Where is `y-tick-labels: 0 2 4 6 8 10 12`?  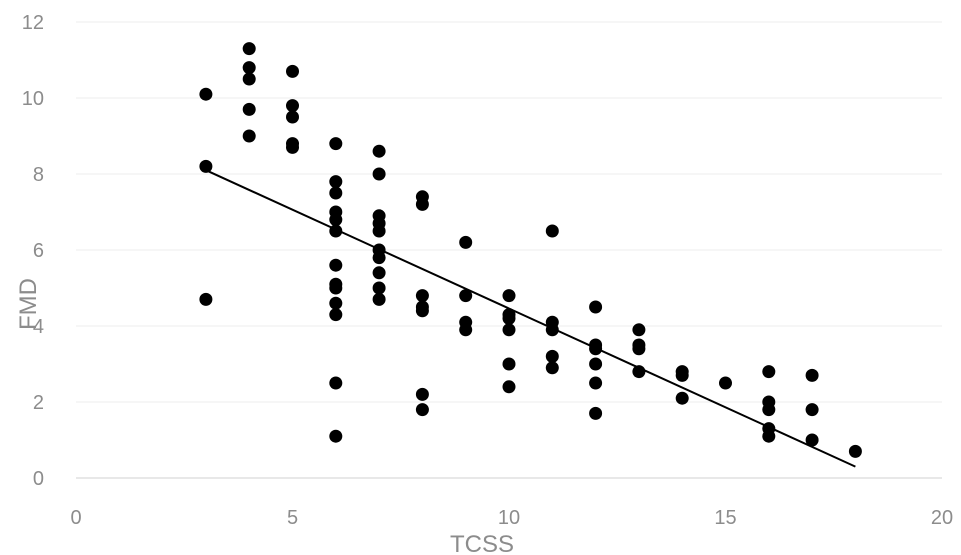 y-tick-labels: 0 2 4 6 8 10 12 is located at coordinates (33, 251).